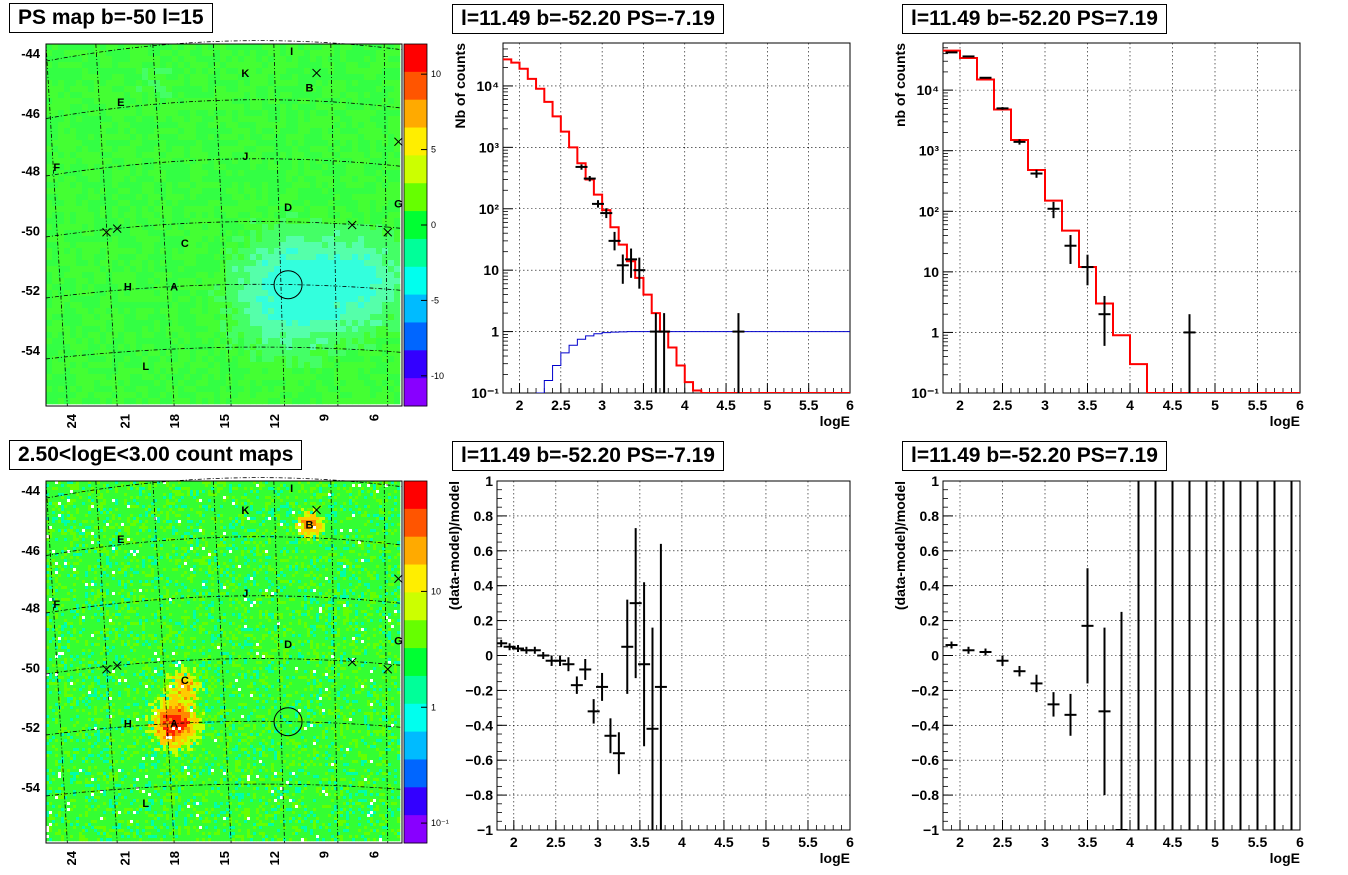  I want to click on longitude-line, so click(163, 225).